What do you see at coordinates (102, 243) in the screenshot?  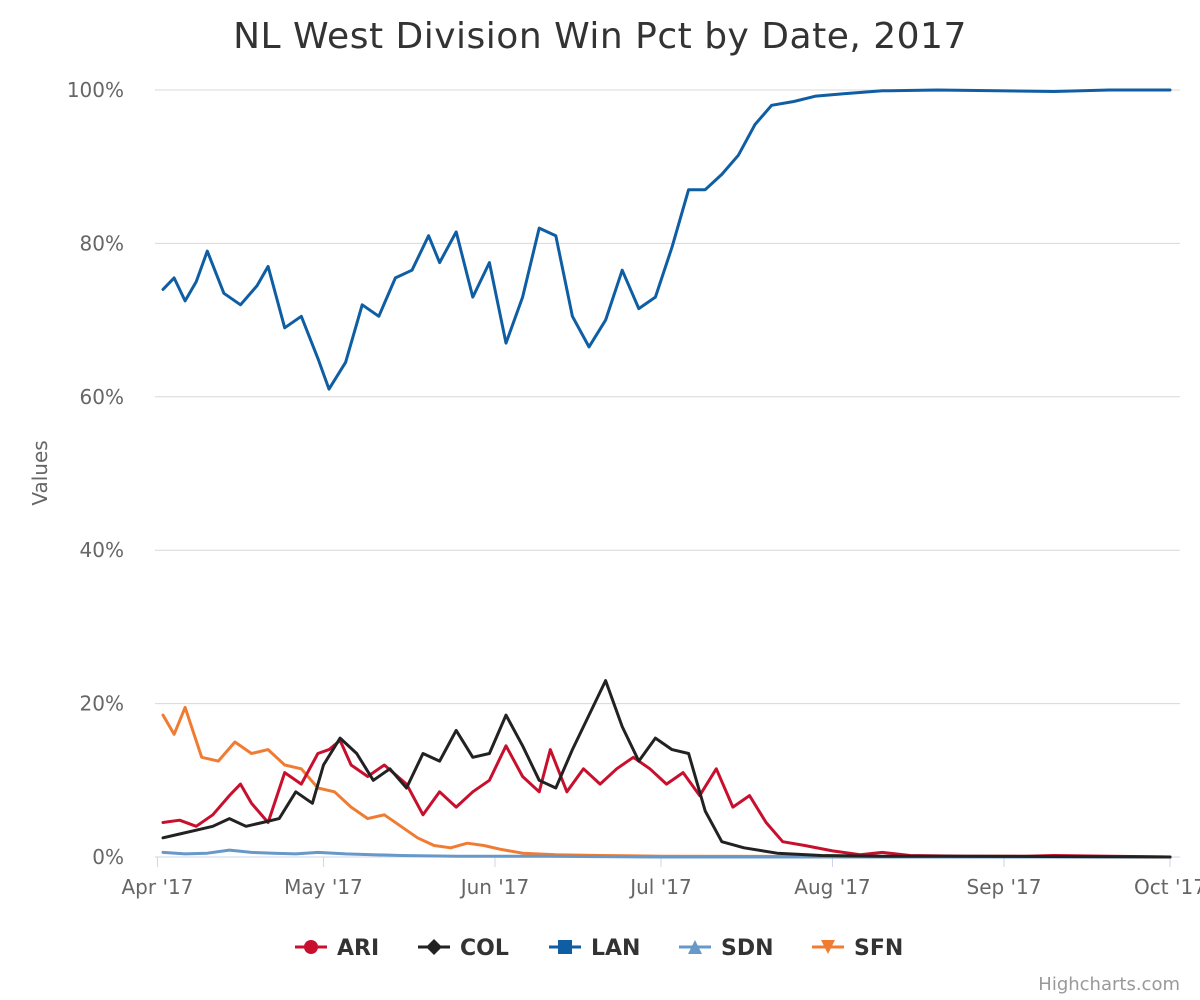 I see `y-tick-label: 80%` at bounding box center [102, 243].